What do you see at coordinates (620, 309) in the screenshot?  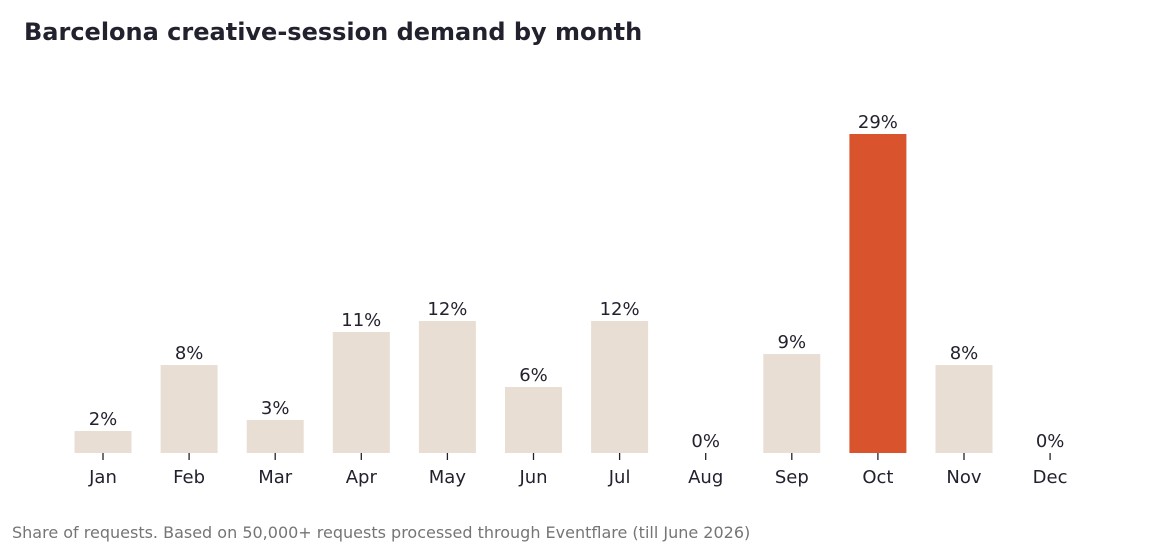 I see `value-label-jul: 12%` at bounding box center [620, 309].